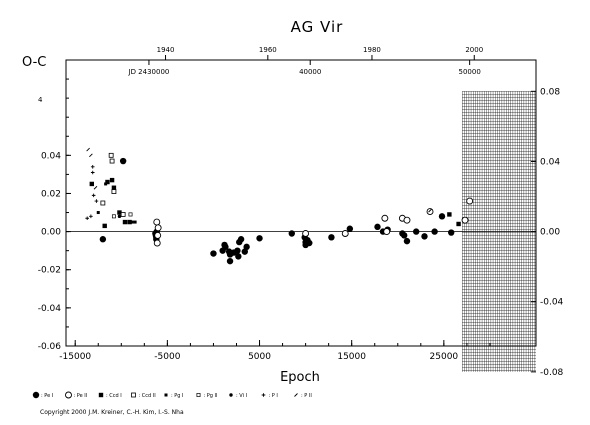 This screenshot has width=590, height=425. Describe the element at coordinates (47, 396) in the screenshot. I see `legend-label: : Pe I` at that location.